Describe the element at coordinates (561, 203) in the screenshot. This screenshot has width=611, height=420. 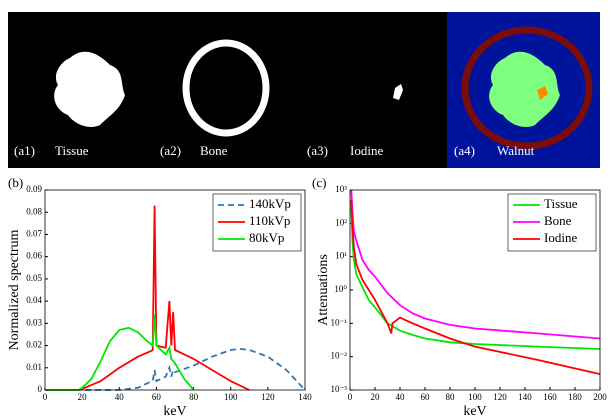
I see `legend-label: Tissue` at that location.